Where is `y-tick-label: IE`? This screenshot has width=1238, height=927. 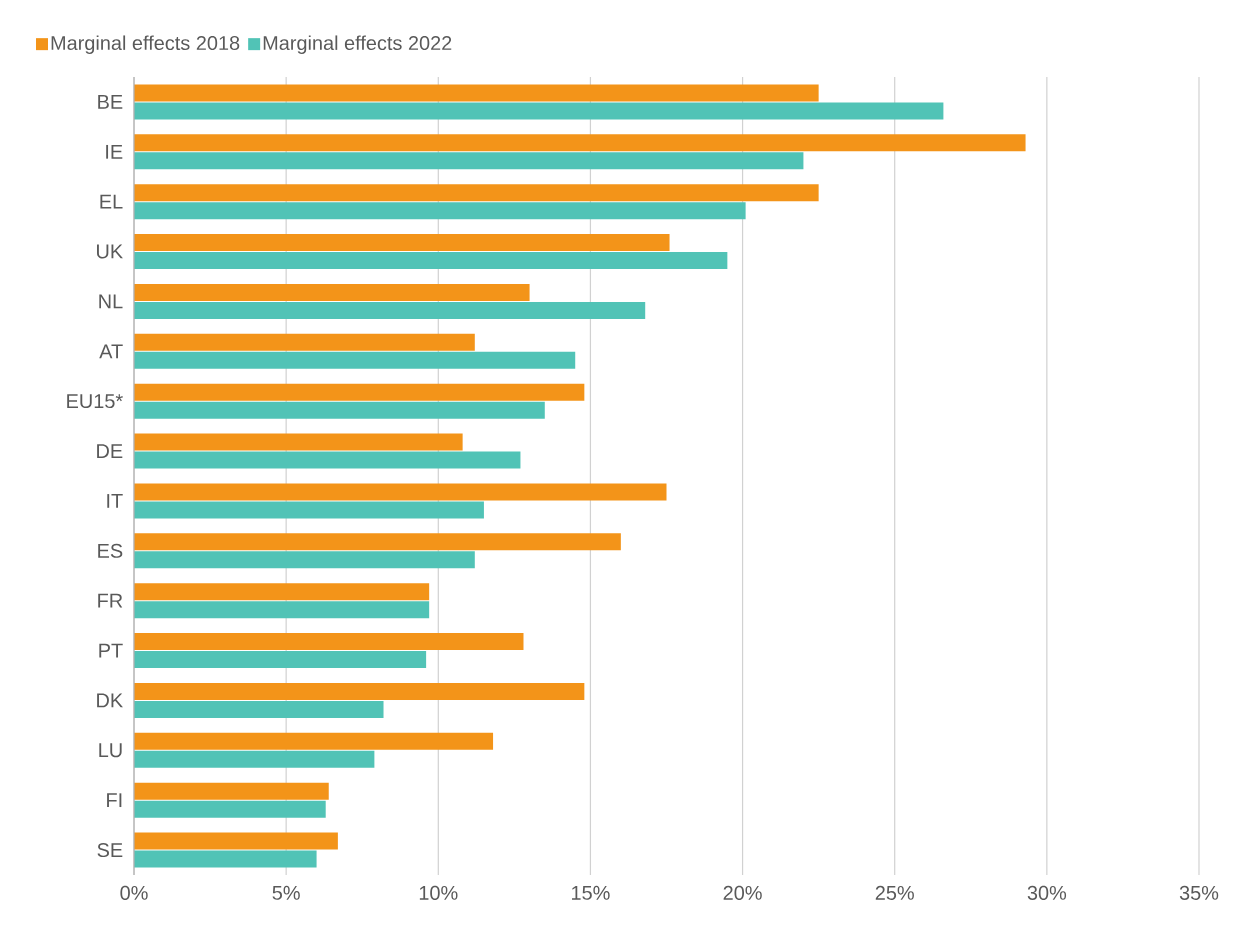
y-tick-label: IE is located at coordinates (114, 151).